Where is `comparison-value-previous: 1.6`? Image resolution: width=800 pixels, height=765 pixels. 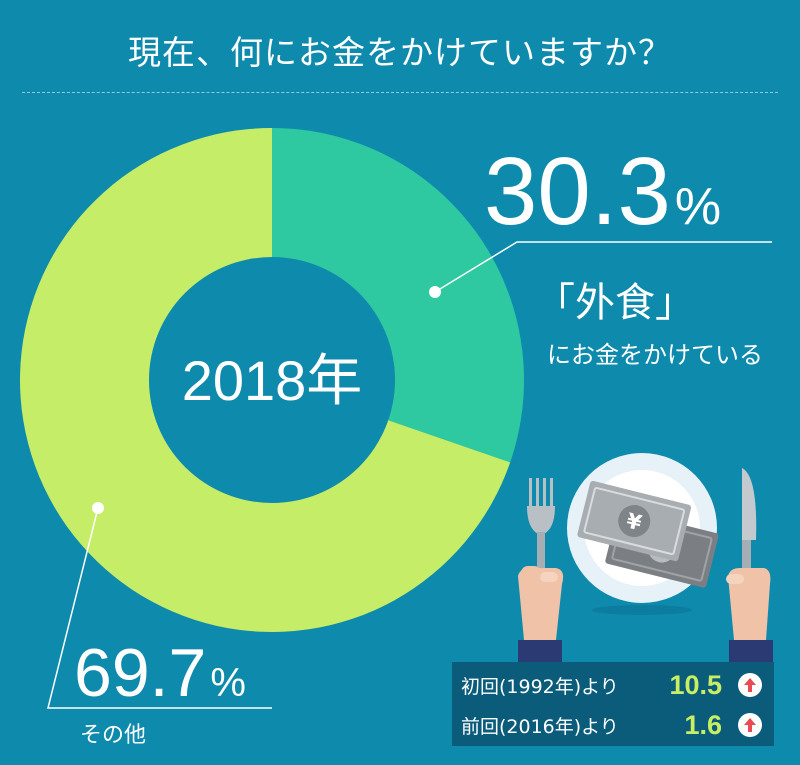
comparison-value-previous: 1.6 is located at coordinates (703, 724).